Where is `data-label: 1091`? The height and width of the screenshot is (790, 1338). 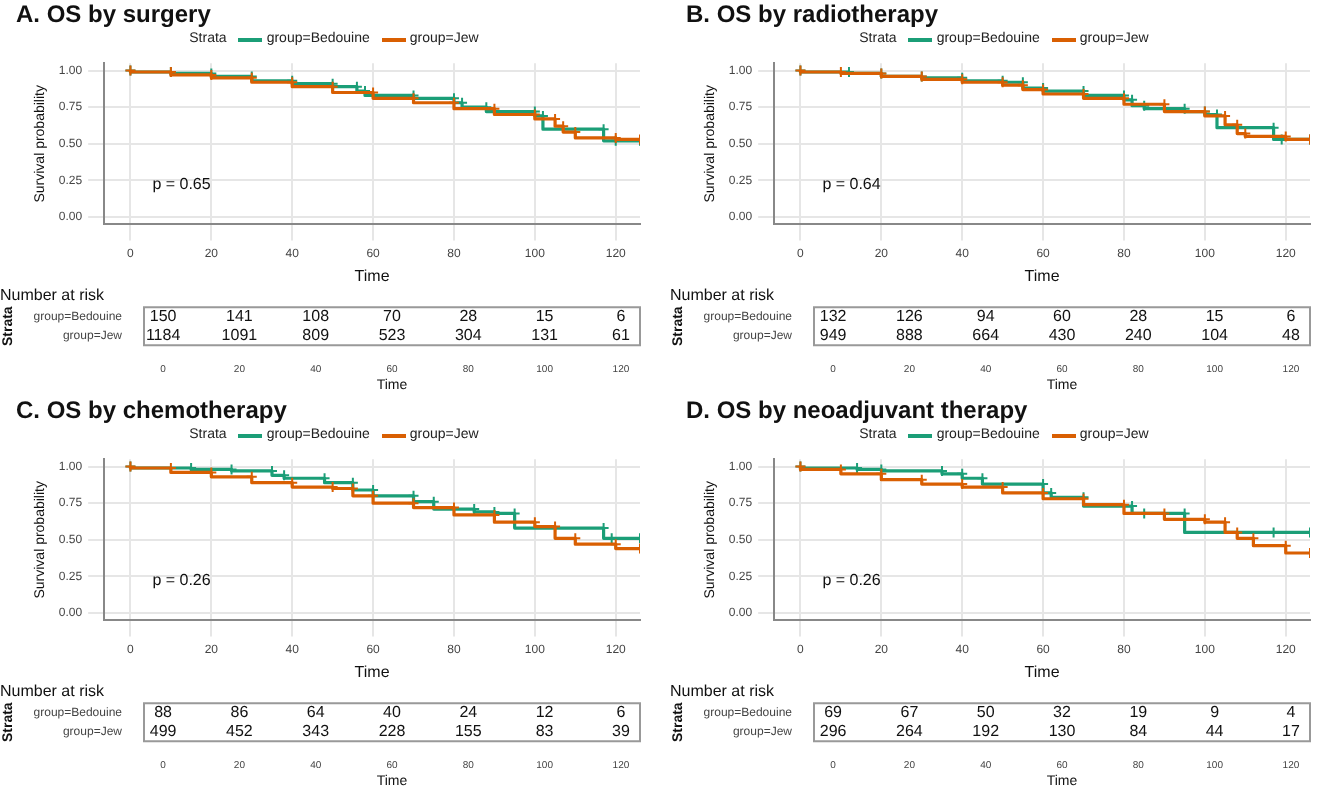 data-label: 1091 is located at coordinates (240, 335).